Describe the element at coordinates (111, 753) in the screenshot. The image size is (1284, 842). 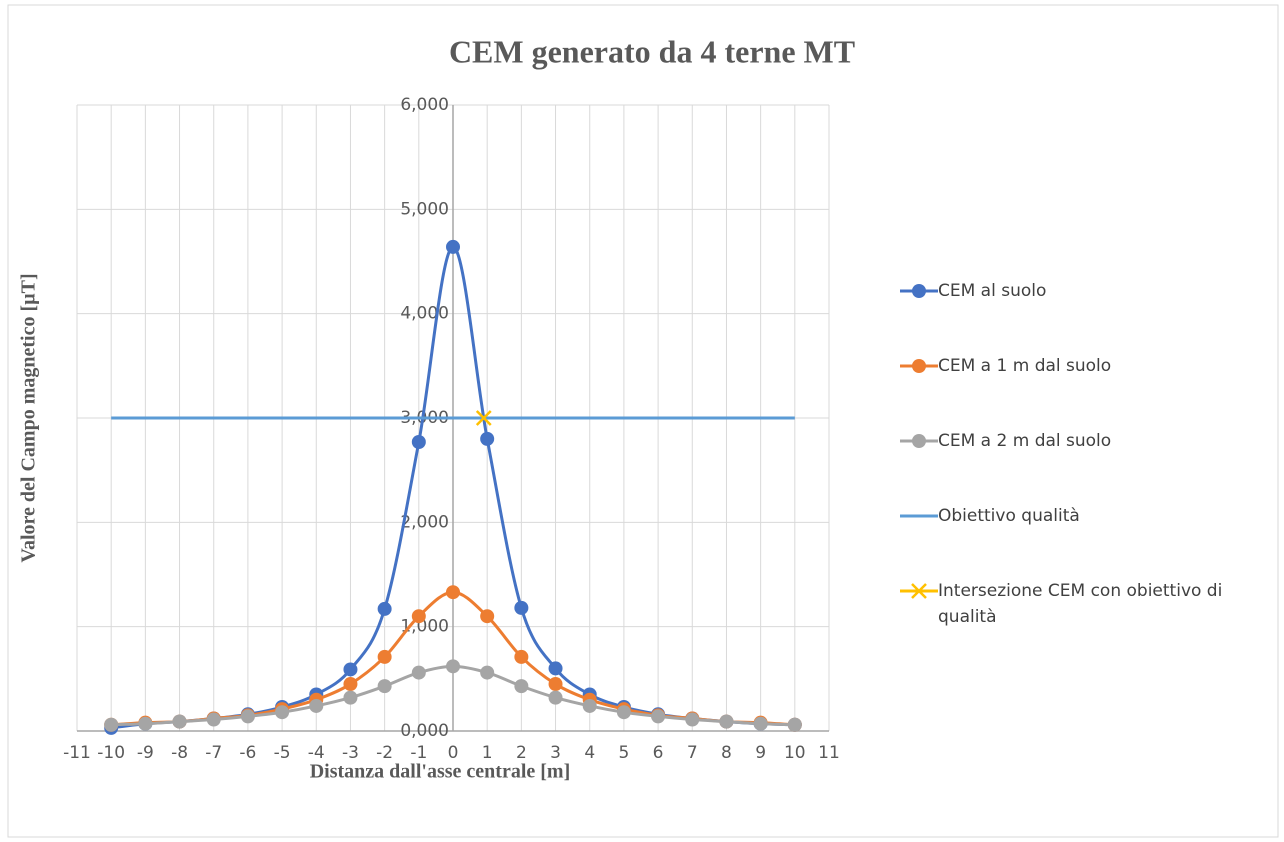
I see `x-tick-label: -10` at that location.